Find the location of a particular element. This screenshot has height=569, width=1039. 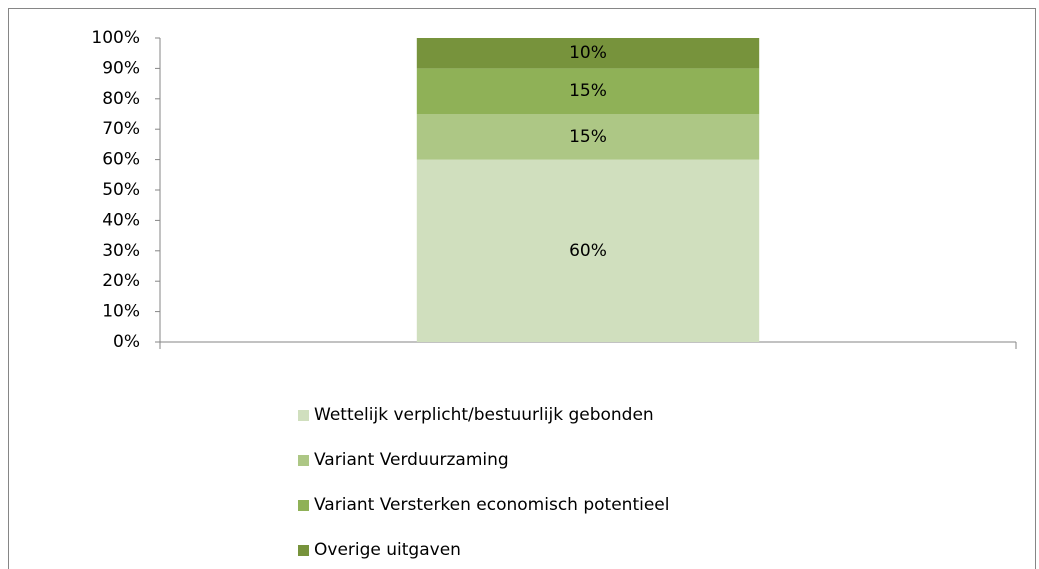

data-label: 60% is located at coordinates (588, 251).